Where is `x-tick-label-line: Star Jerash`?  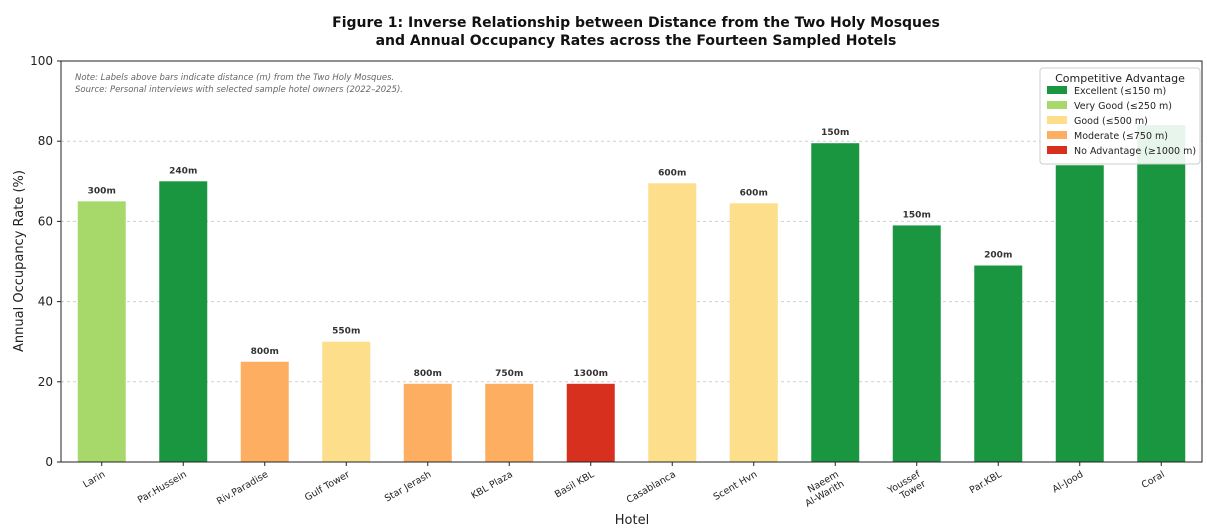
x-tick-label-line: Star Jerash is located at coordinates (408, 486).